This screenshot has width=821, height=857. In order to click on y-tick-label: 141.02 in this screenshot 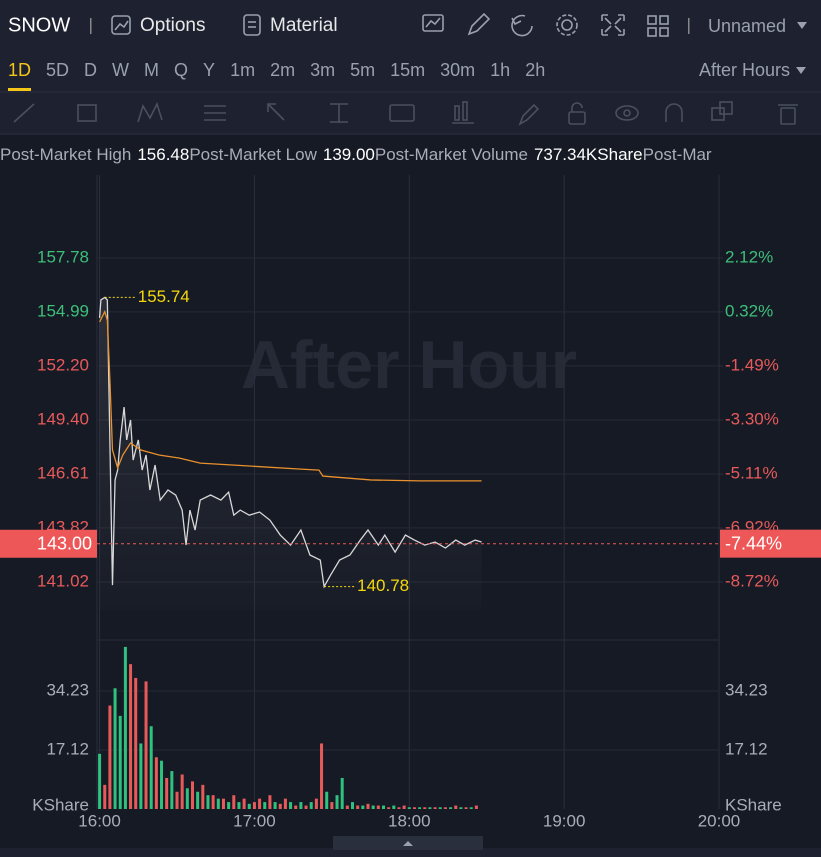, I will do `click(63, 581)`.